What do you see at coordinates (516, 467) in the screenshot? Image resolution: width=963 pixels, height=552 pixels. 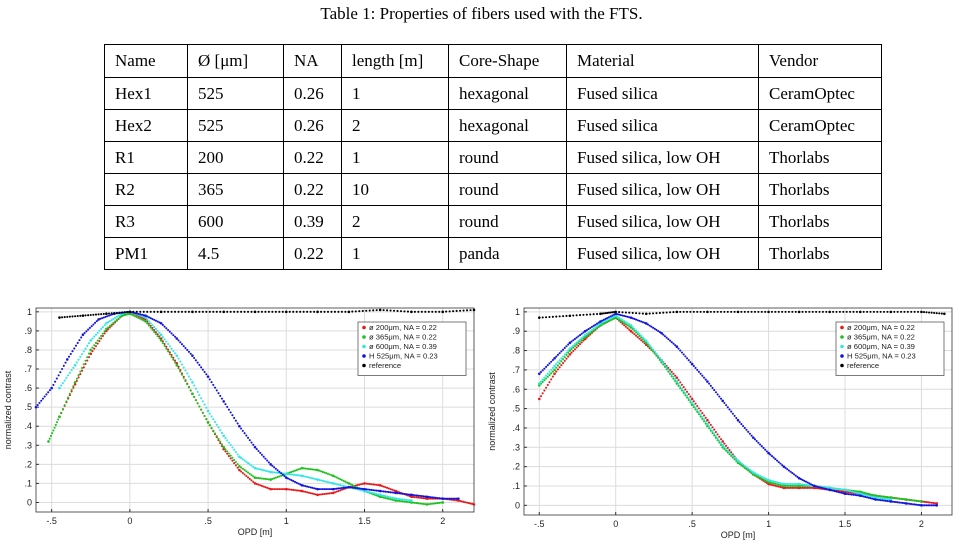 I see `y-tick-label: .2` at bounding box center [516, 467].